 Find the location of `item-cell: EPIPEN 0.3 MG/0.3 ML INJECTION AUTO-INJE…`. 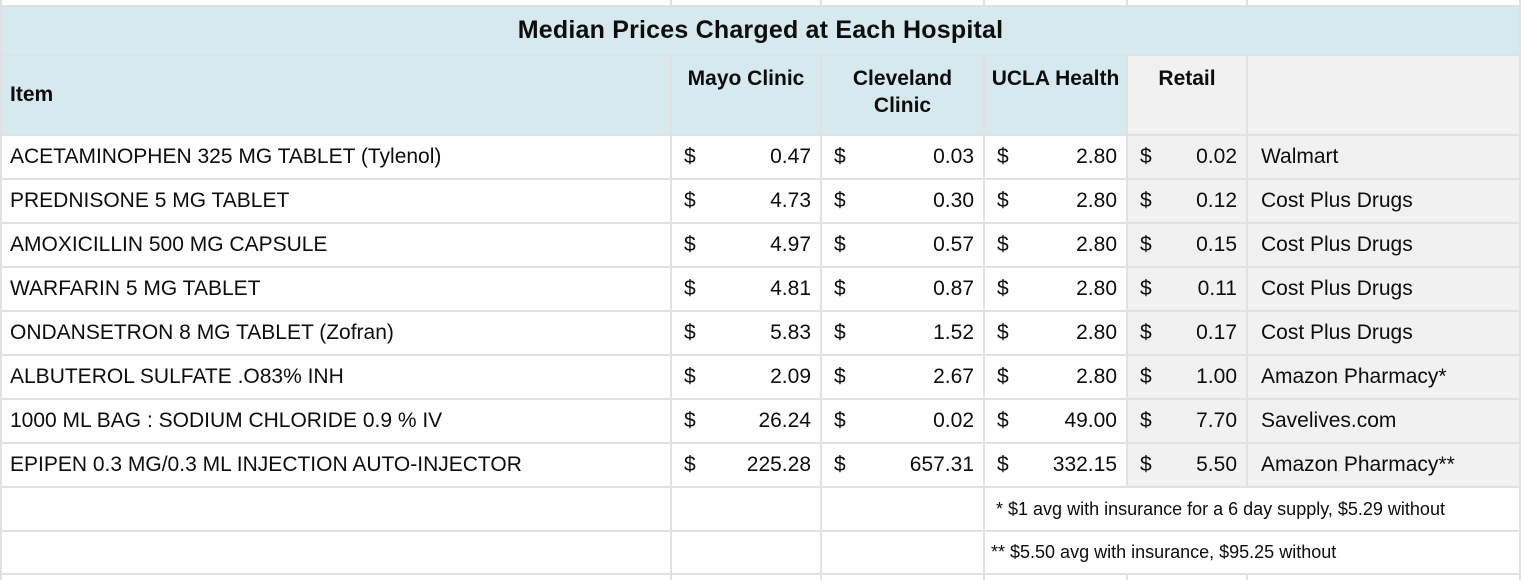

item-cell: EPIPEN 0.3 MG/0.3 ML INJECTION AUTO-INJE… is located at coordinates (337, 466).